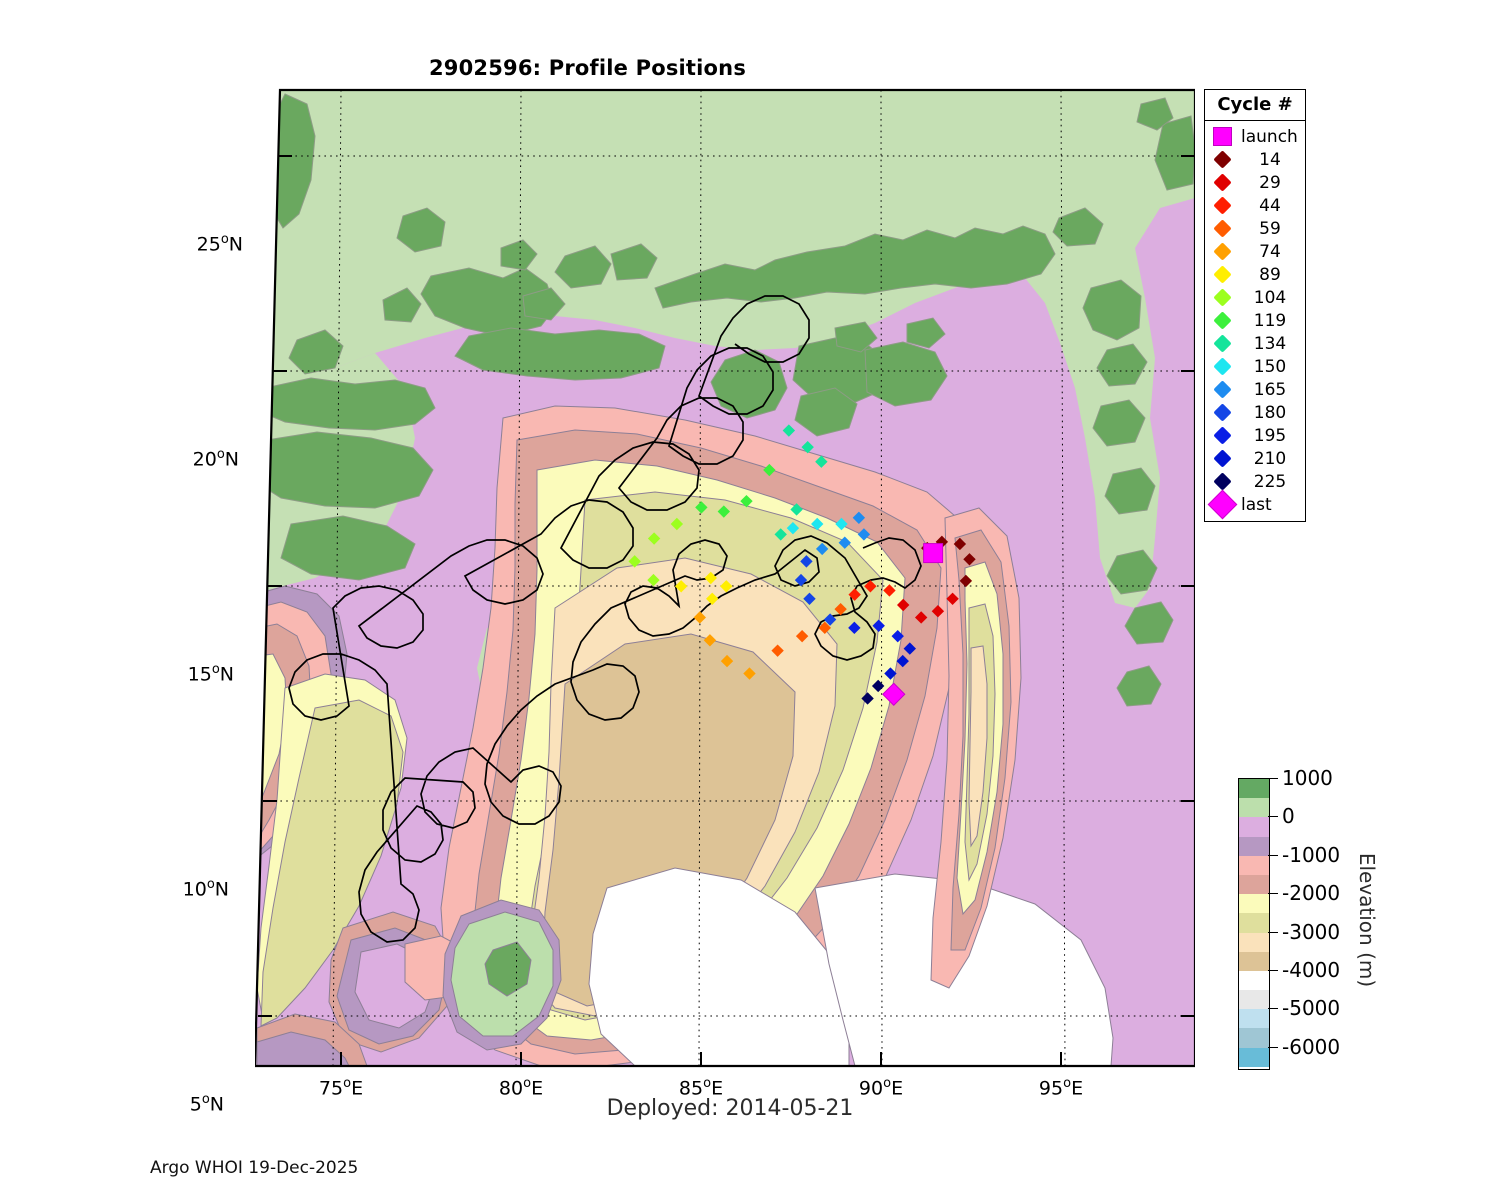 The width and height of the screenshot is (1500, 1200). I want to click on legend-item-44: 44, so click(1255, 205).